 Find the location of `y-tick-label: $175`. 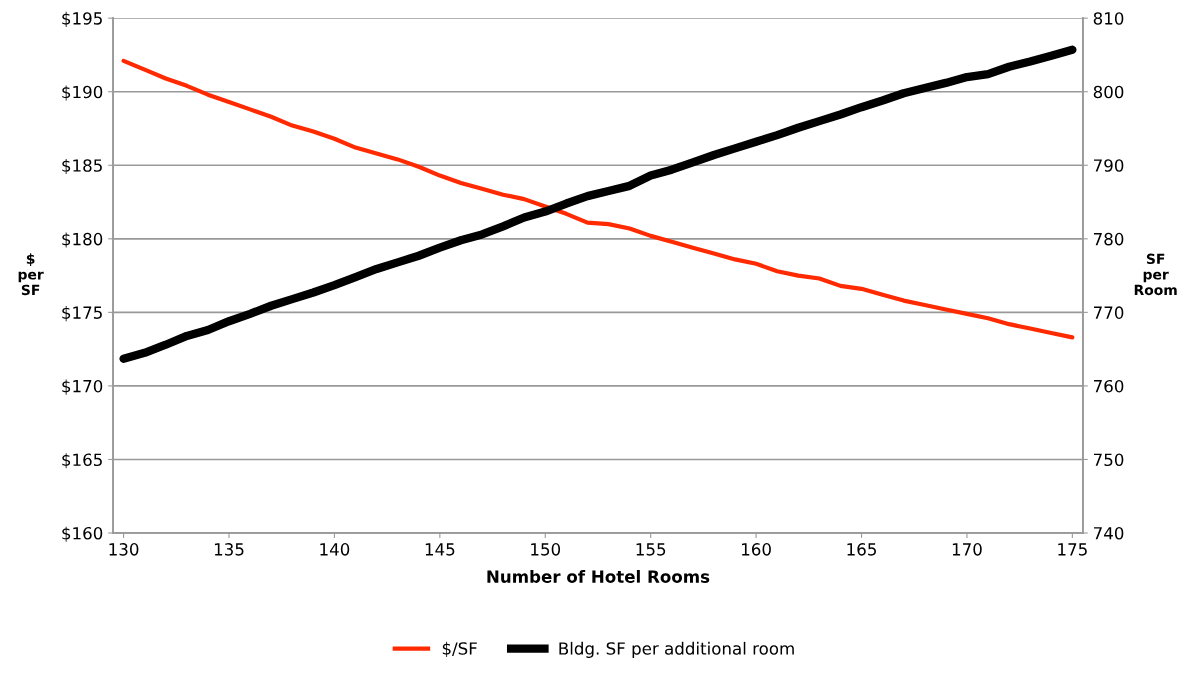

y-tick-label: $175 is located at coordinates (82, 314).